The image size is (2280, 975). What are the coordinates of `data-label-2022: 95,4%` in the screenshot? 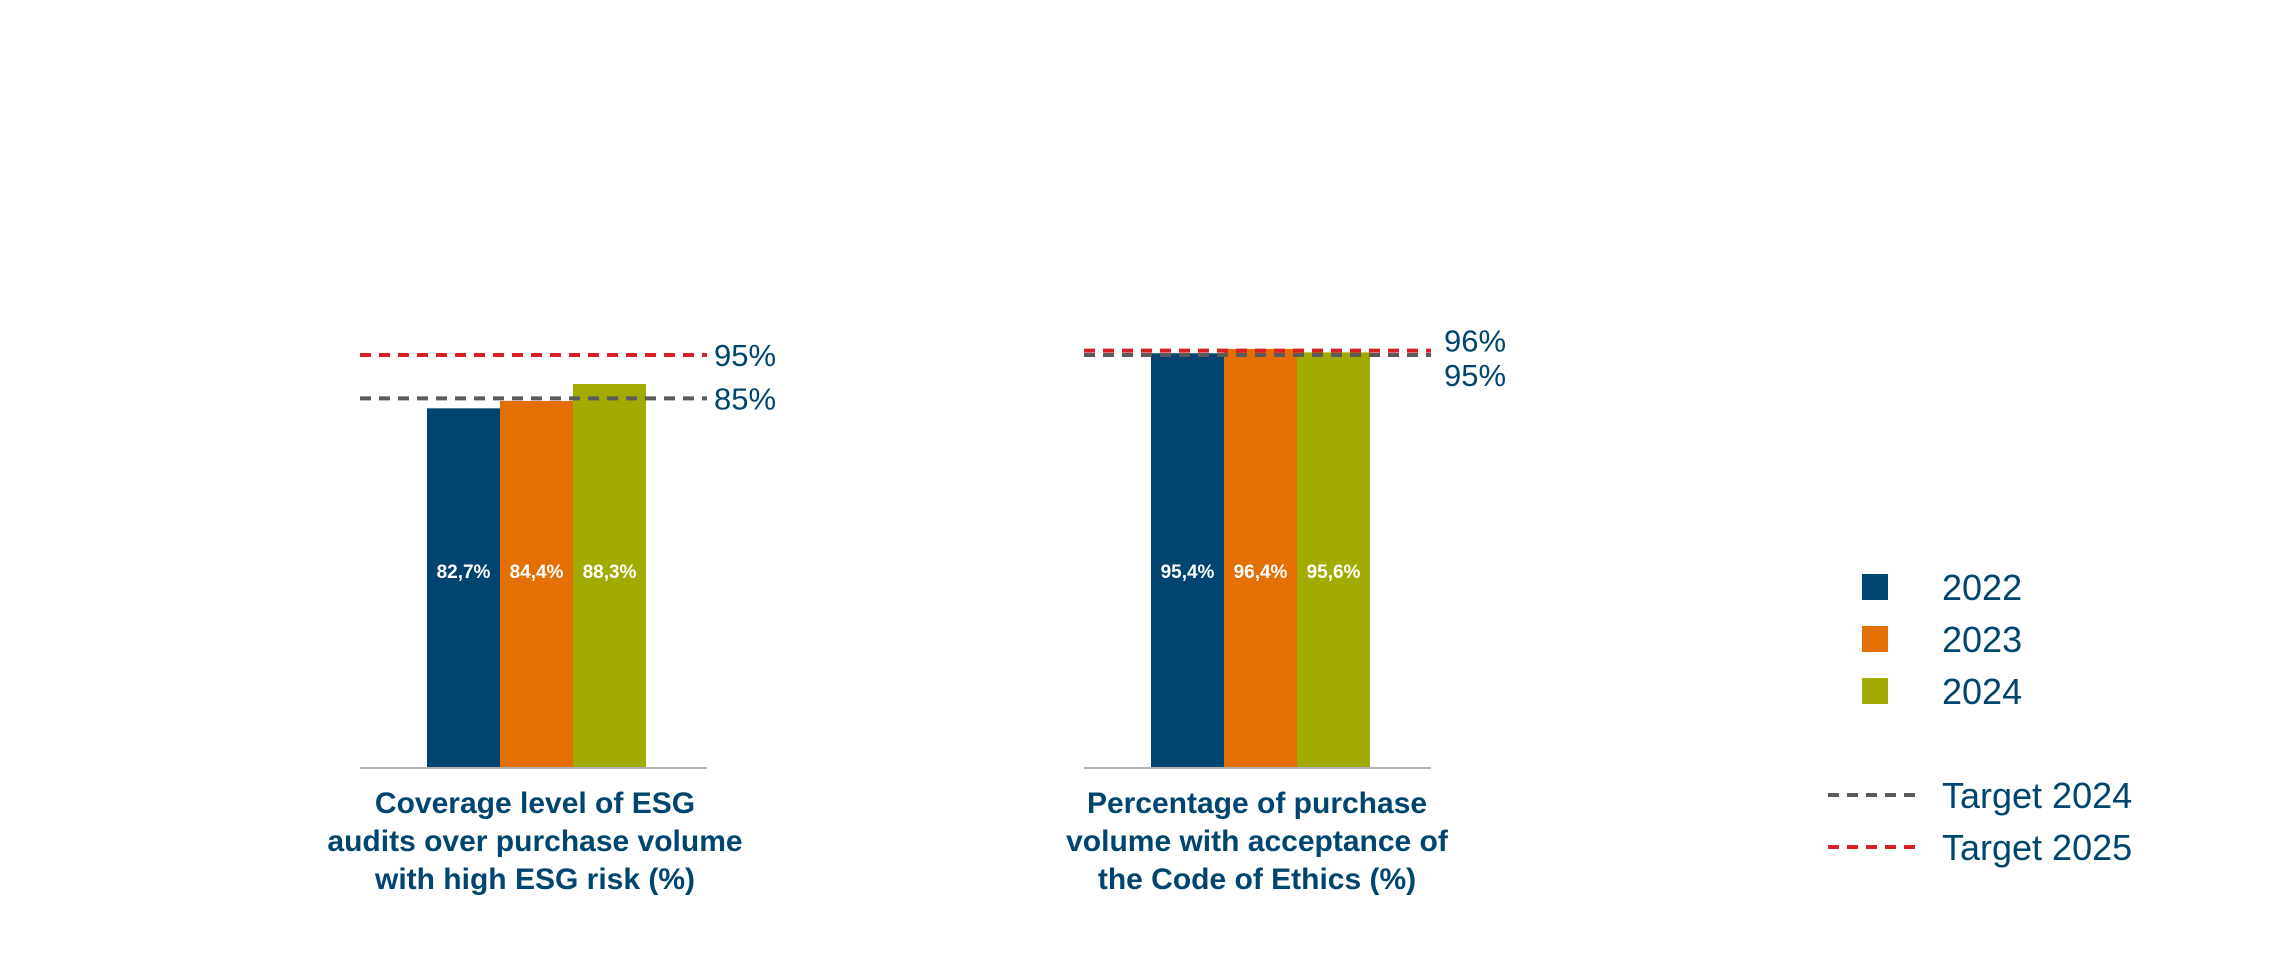 It's located at (1188, 572).